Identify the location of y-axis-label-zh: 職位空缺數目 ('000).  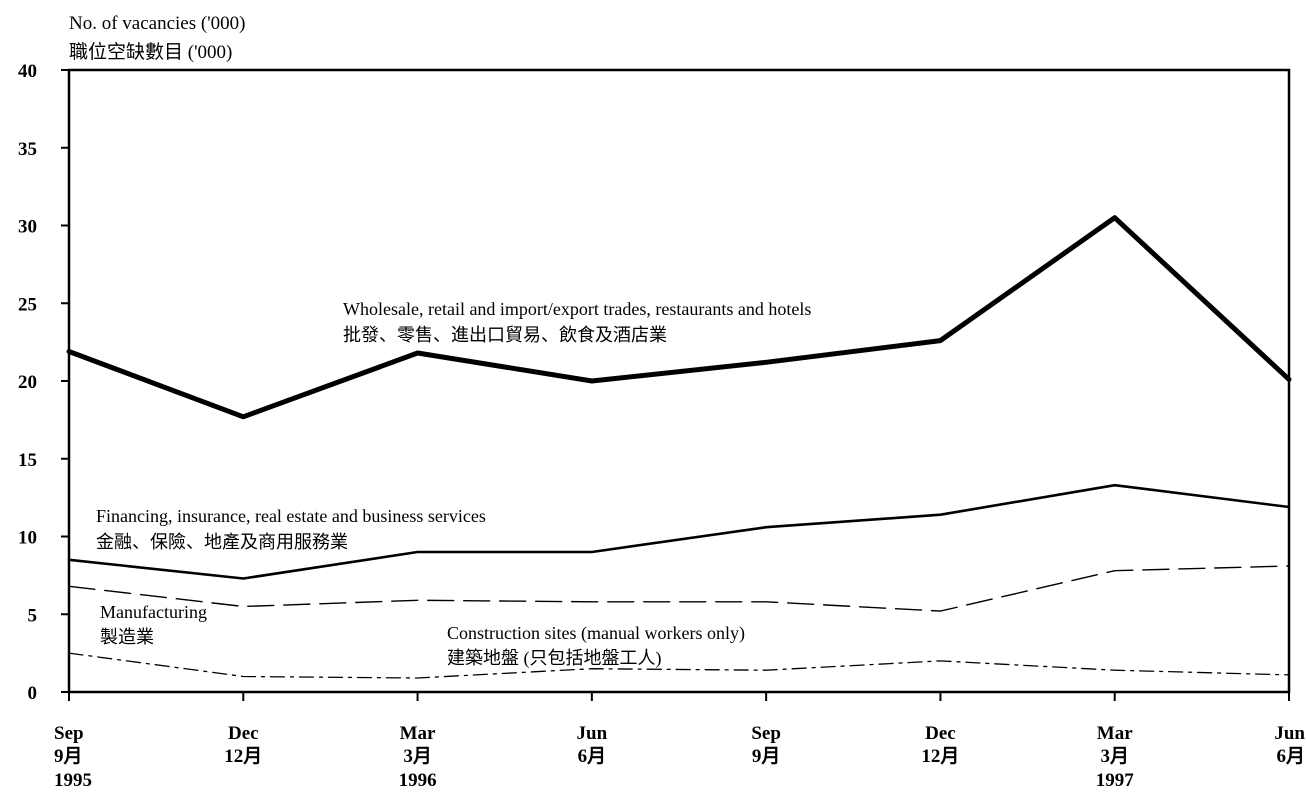
(150, 52).